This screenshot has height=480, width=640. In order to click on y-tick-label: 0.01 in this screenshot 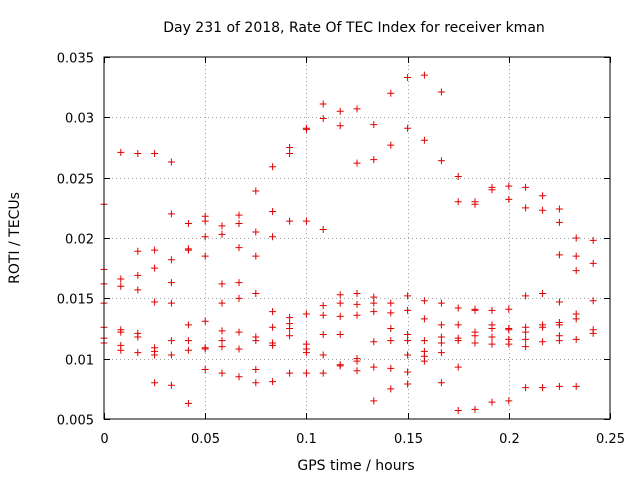, I will do `click(79, 361)`.